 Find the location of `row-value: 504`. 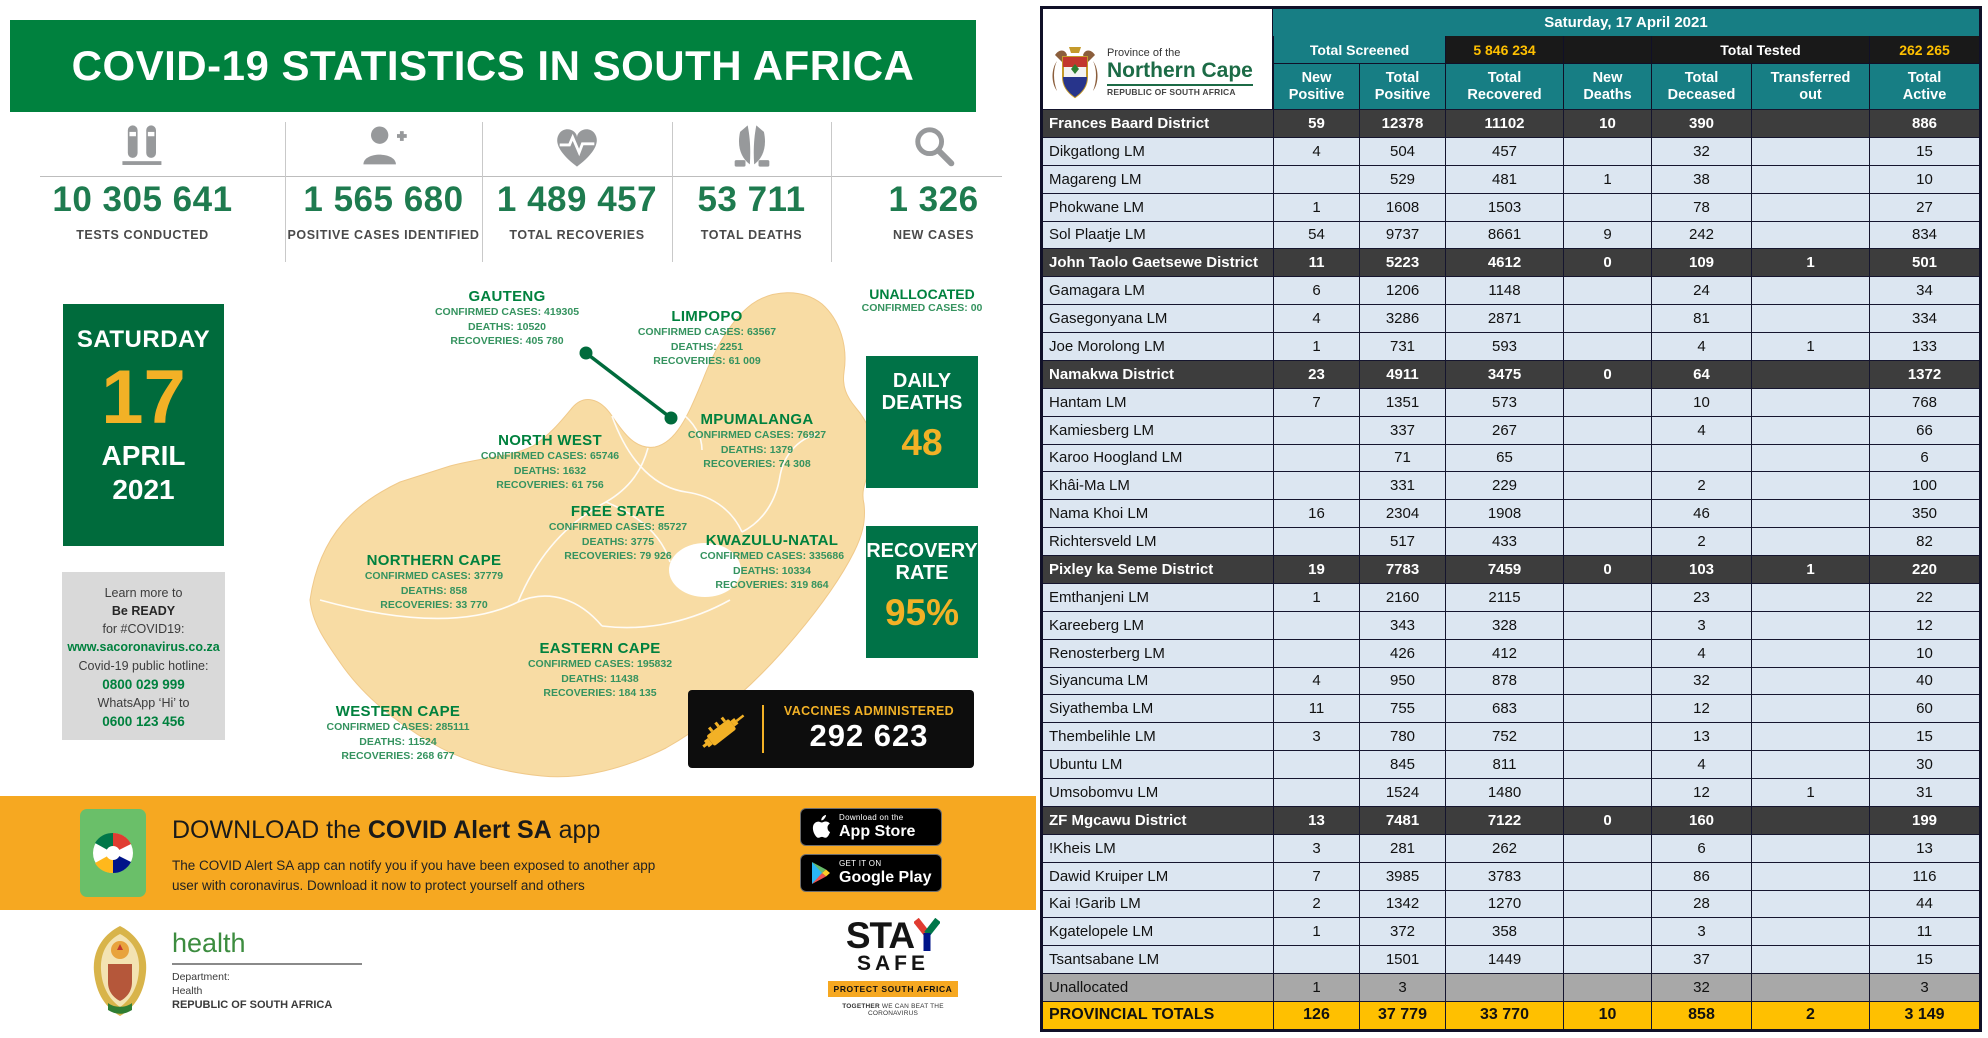

row-value: 504 is located at coordinates (1402, 151).